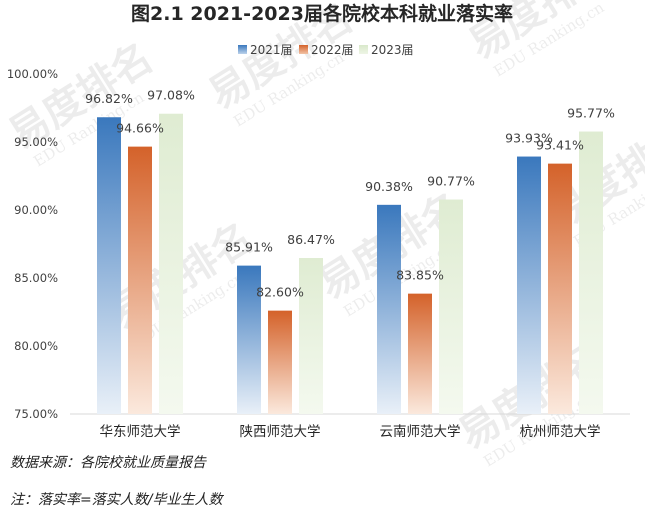  I want to click on legend-label-3: 2023届, so click(392, 50).